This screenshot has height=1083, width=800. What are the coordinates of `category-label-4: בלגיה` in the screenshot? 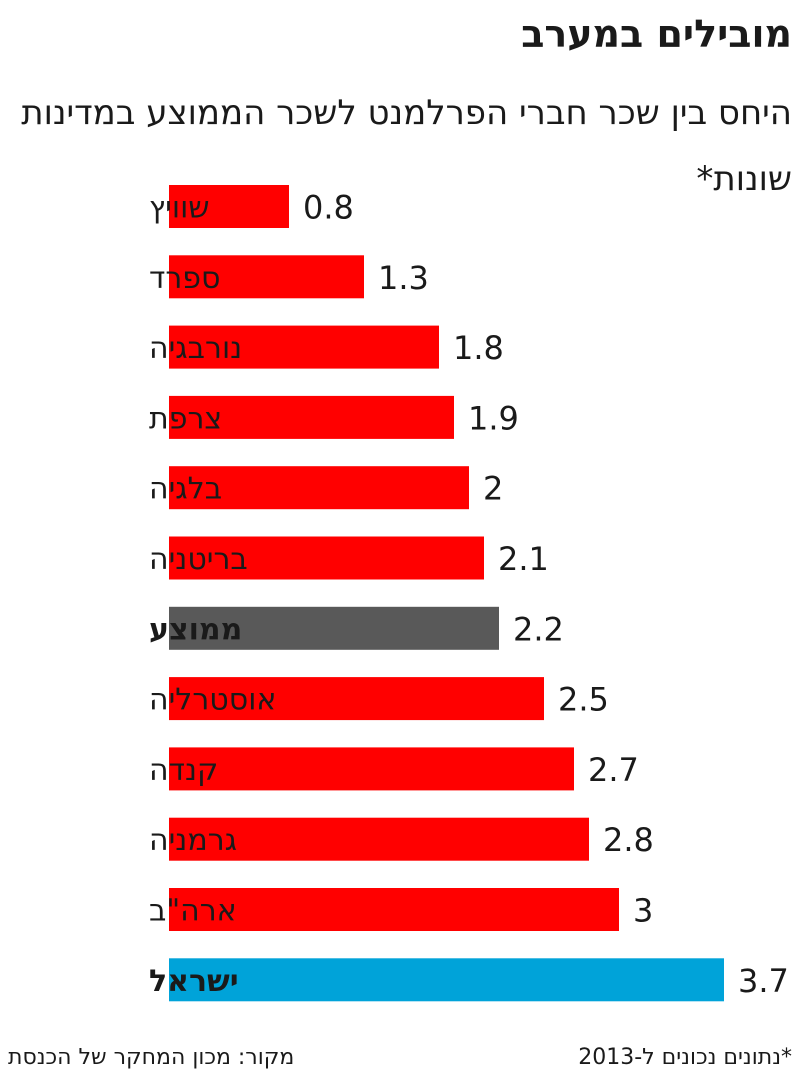 It's located at (185, 489).